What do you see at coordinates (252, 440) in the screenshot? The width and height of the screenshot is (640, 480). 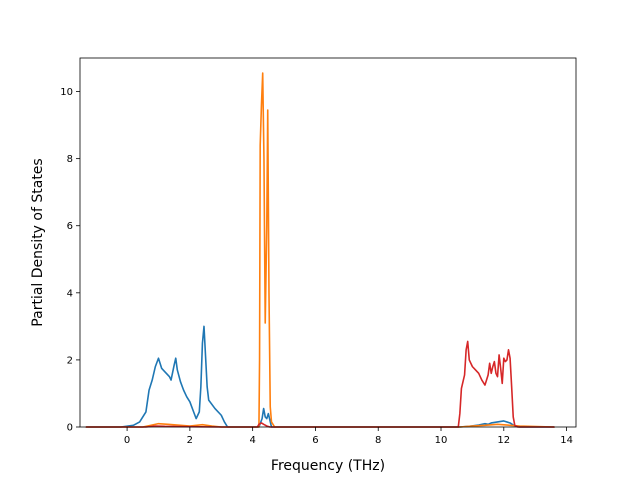 I see `x-tick-label: 4` at bounding box center [252, 440].